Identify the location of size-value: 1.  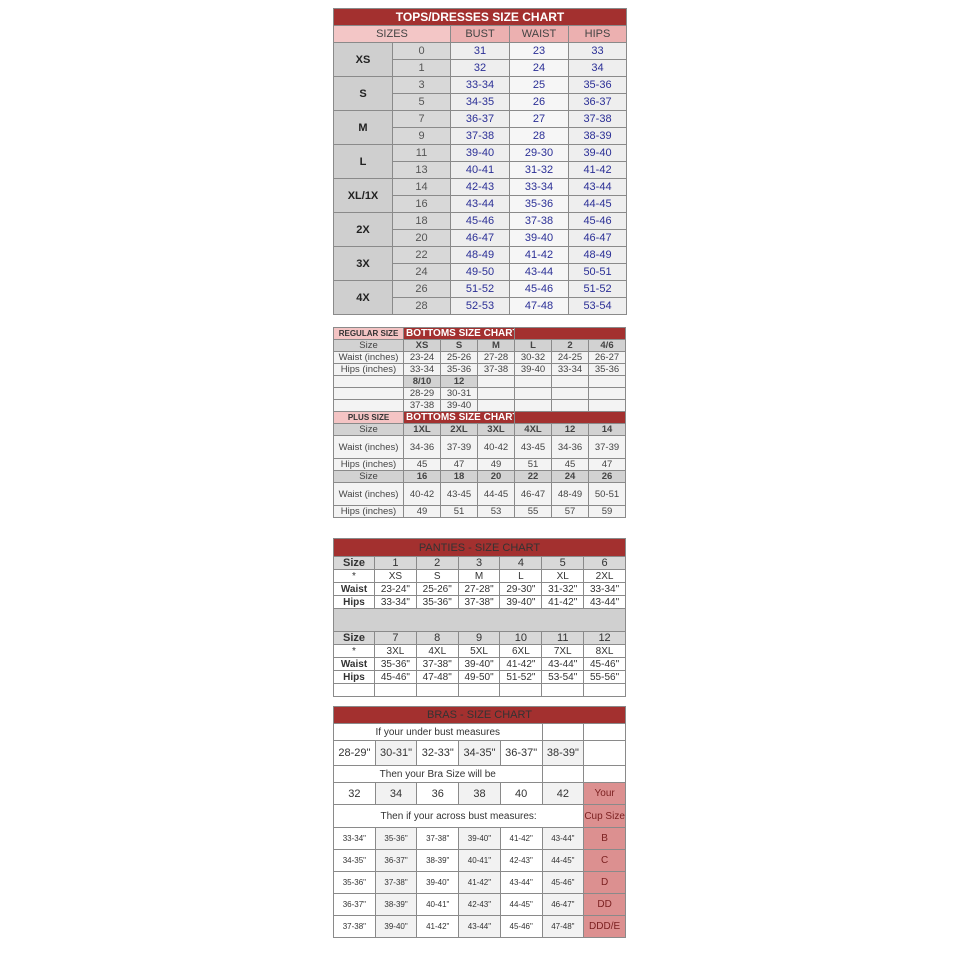
(395, 563).